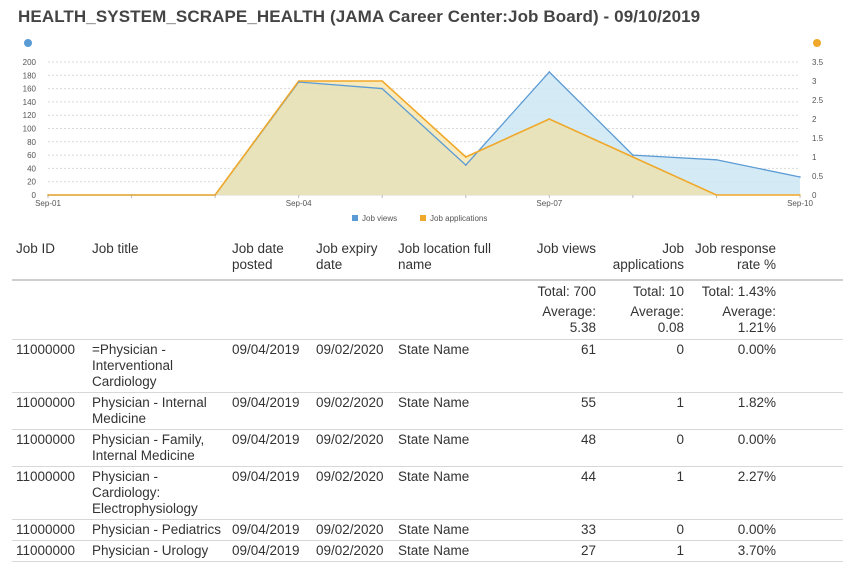 Image resolution: width=850 pixels, height=575 pixels. I want to click on y-right-tick-label: 0, so click(814, 195).